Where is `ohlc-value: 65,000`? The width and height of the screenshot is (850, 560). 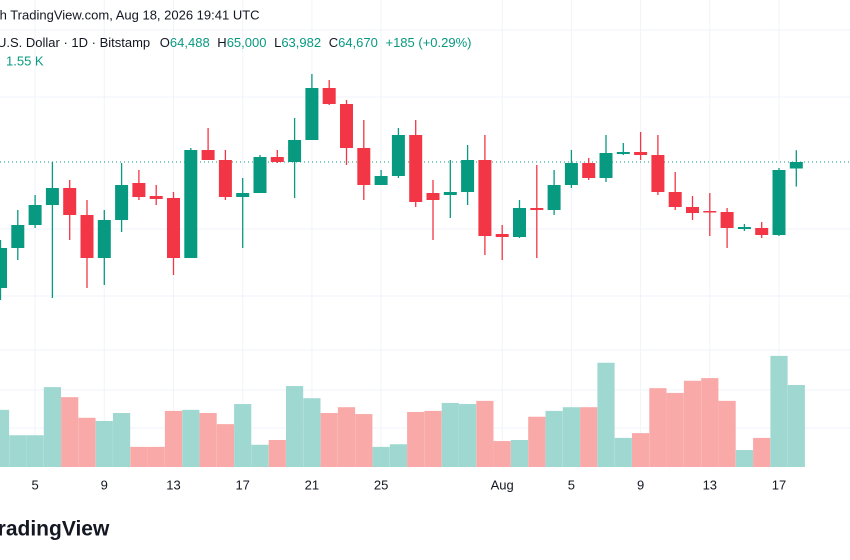
ohlc-value: 65,000 is located at coordinates (247, 42).